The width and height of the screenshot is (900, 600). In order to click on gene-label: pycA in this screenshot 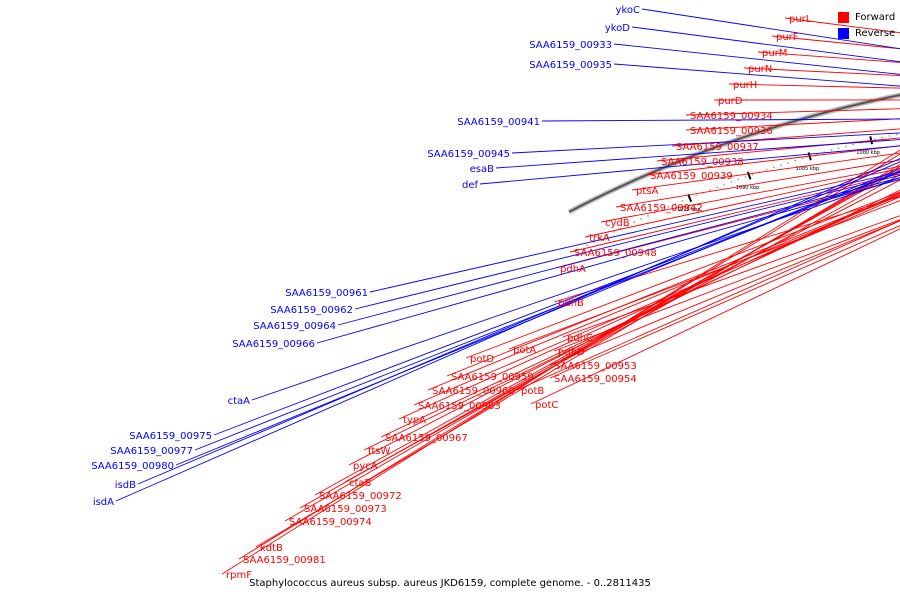, I will do `click(365, 466)`.